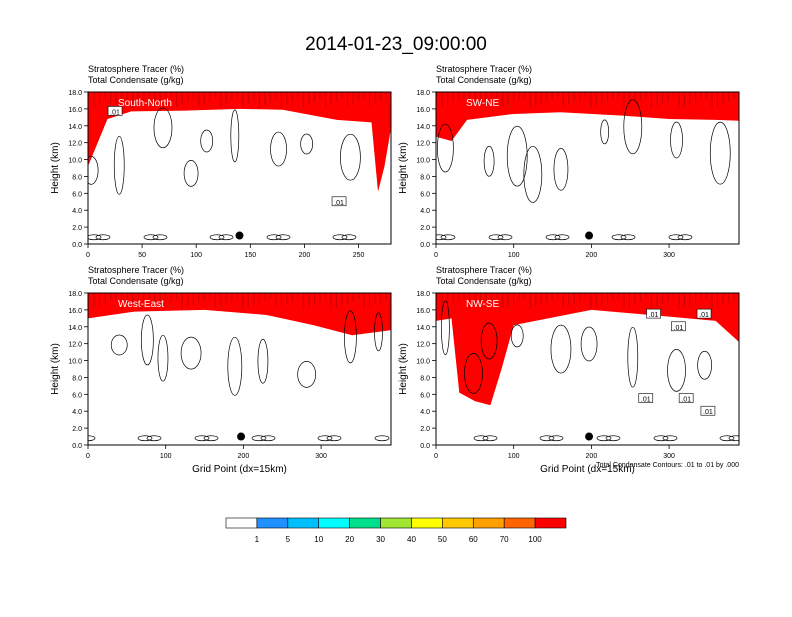 The width and height of the screenshot is (792, 617). Describe the element at coordinates (504, 539) in the screenshot. I see `colorbar-label: 70` at that location.